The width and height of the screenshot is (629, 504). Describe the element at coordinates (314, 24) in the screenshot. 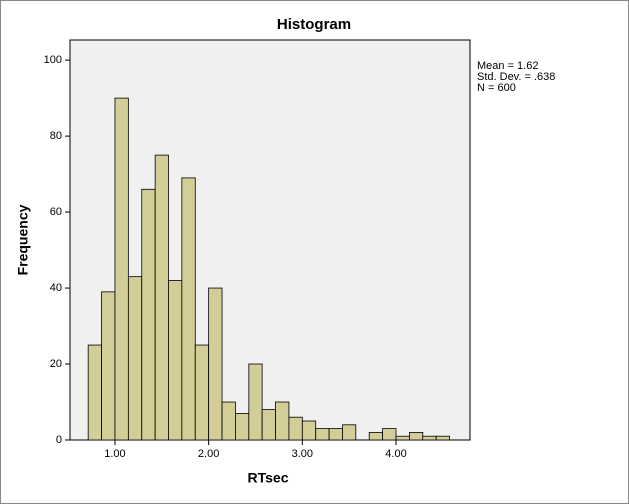

I see `chart-title: Histogram` at that location.